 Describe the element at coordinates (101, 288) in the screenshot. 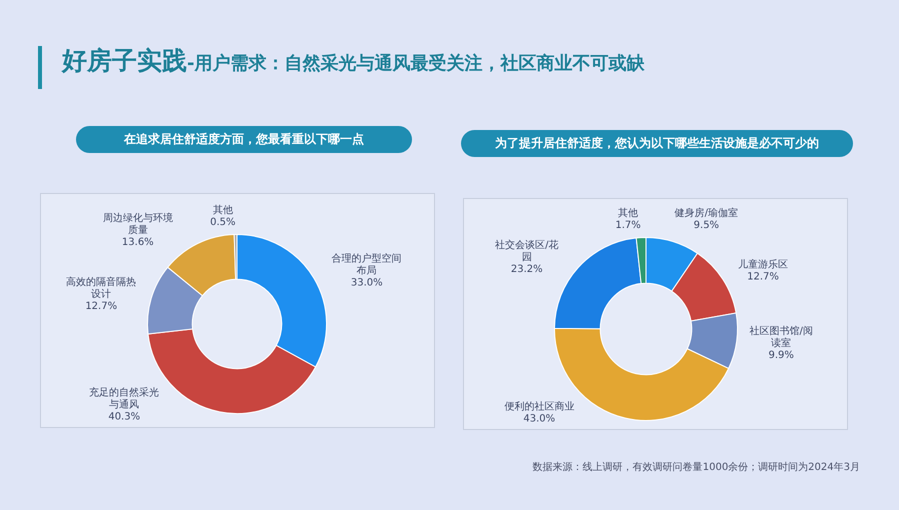

I see `slice-label: 高效的隔音隔热设计` at that location.